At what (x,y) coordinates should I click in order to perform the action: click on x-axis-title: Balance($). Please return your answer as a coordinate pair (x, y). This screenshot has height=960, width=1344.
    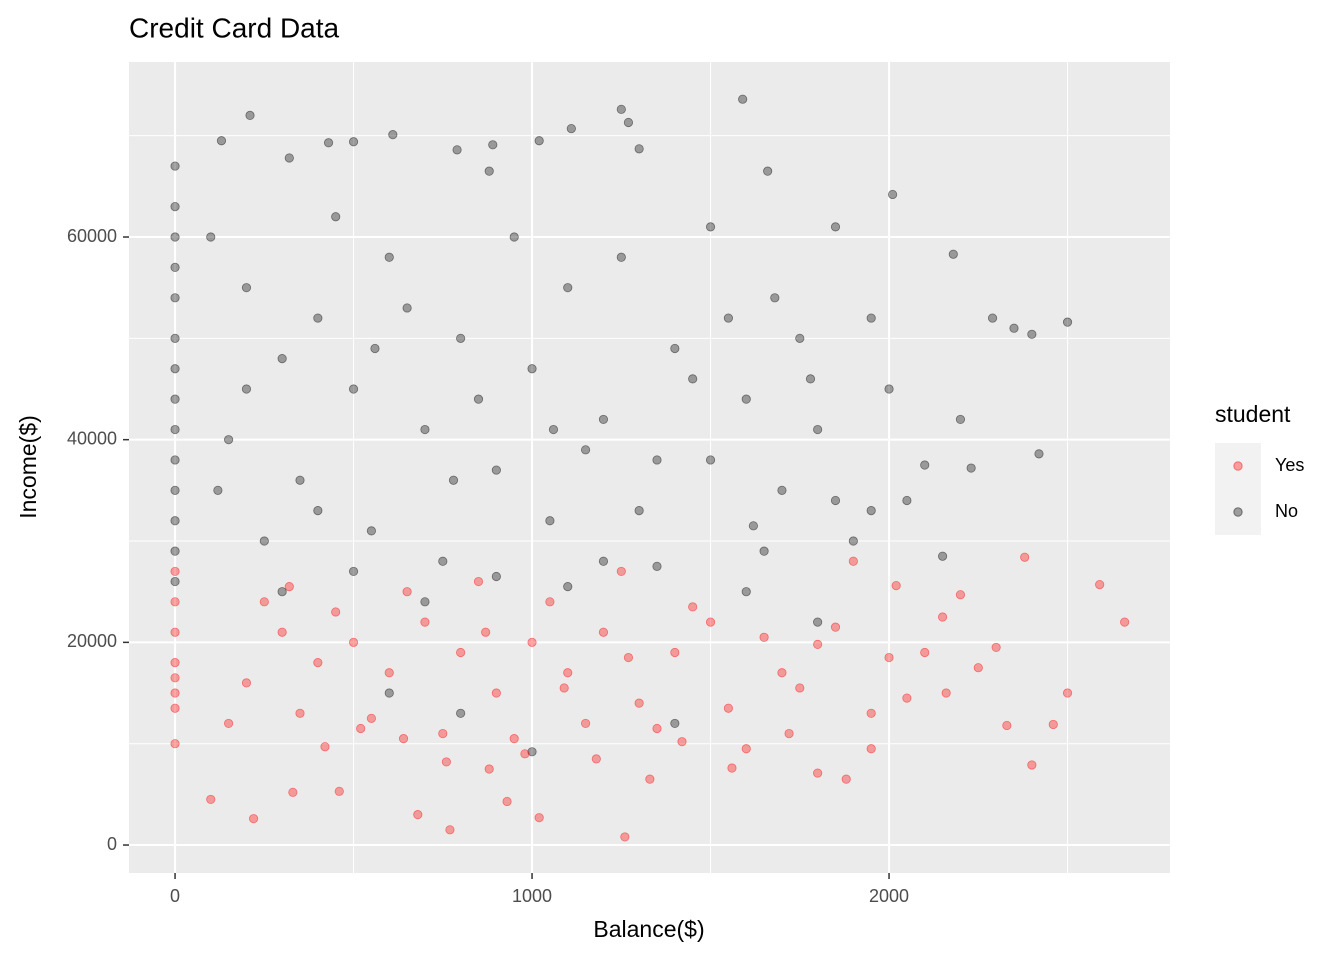
    Looking at the image, I should click on (648, 929).